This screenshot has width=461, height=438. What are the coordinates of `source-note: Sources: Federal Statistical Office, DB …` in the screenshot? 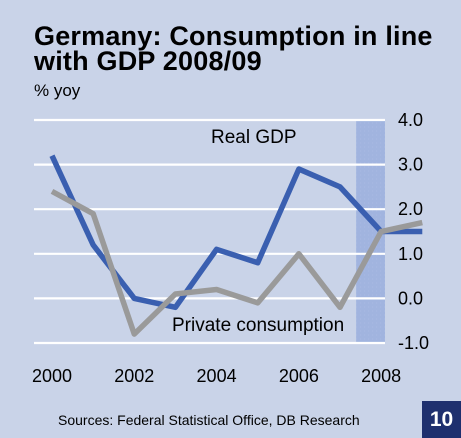 It's located at (209, 420).